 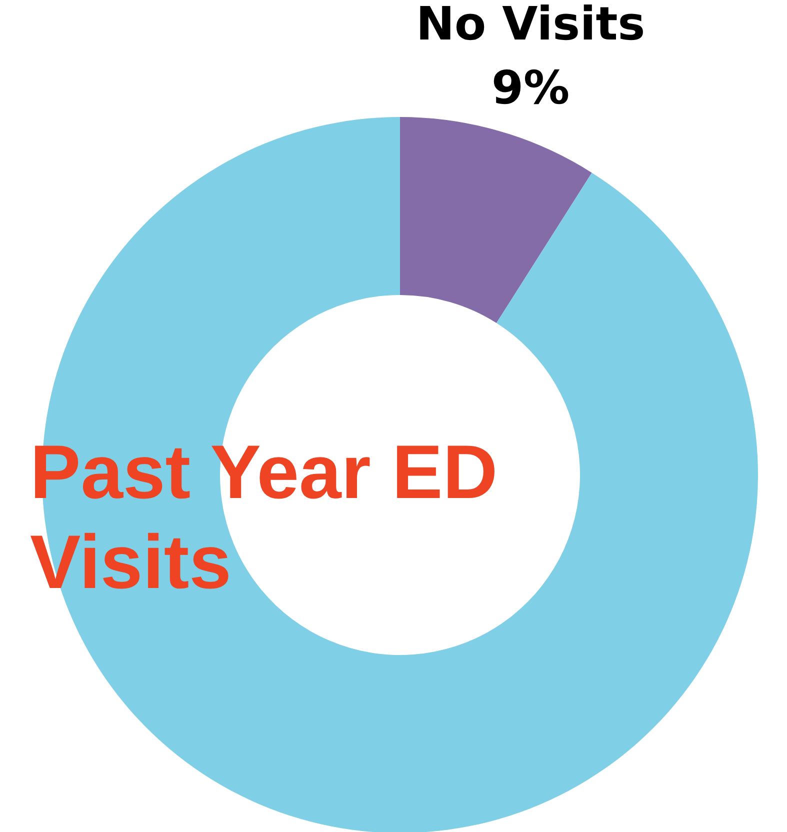 What do you see at coordinates (531, 25) in the screenshot?
I see `slice-label: No Visits` at bounding box center [531, 25].